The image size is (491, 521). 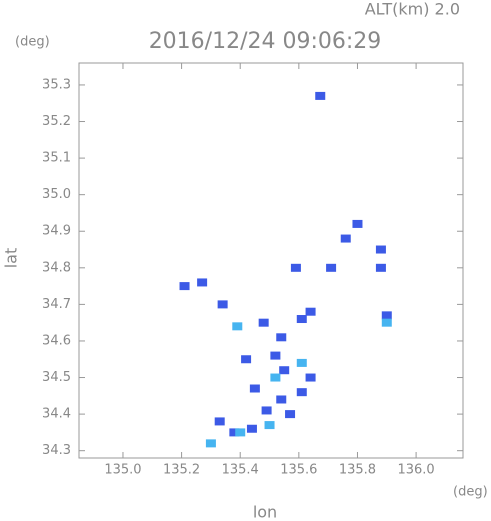 What do you see at coordinates (56, 340) in the screenshot?
I see `y-tick-label: 34.6` at bounding box center [56, 340].